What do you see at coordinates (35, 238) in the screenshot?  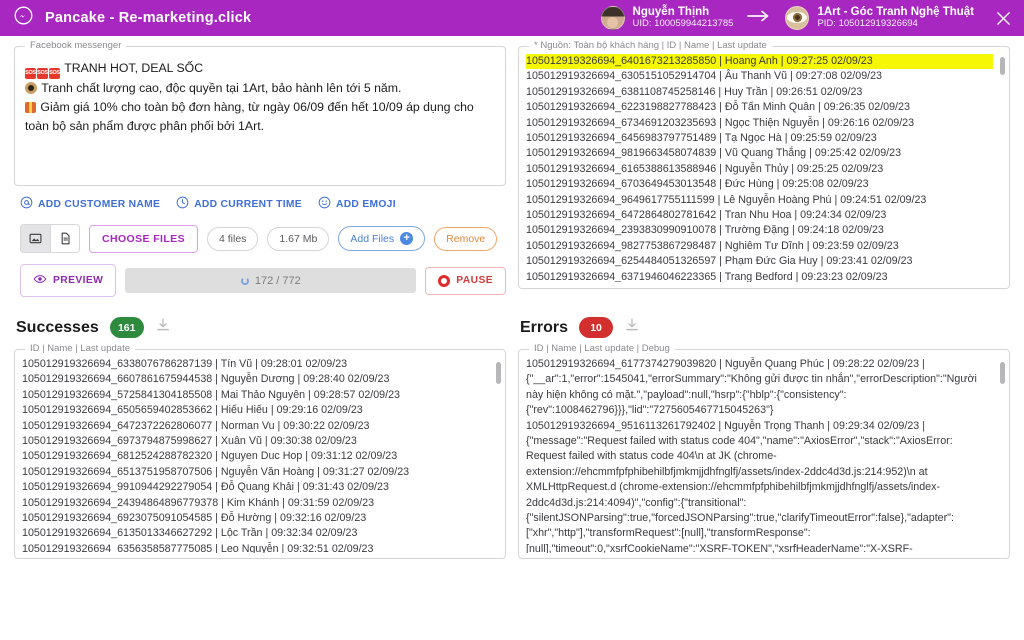 I see `image-icon` at bounding box center [35, 238].